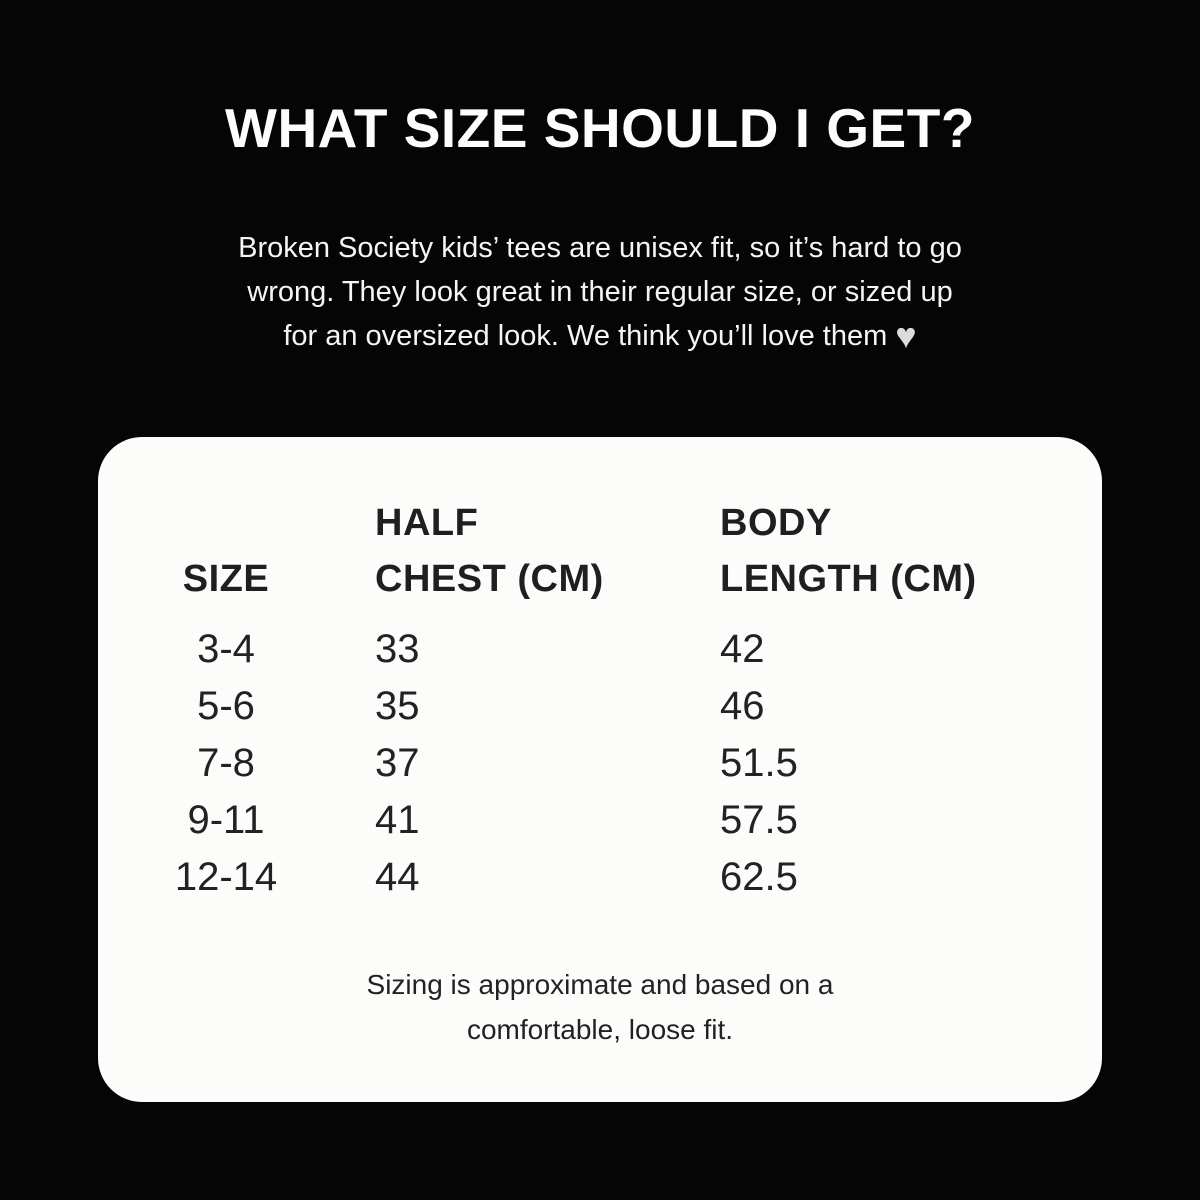 The image size is (1200, 1200). What do you see at coordinates (848, 579) in the screenshot?
I see `column-header-body-length-line2: LENGTH (CM)` at bounding box center [848, 579].